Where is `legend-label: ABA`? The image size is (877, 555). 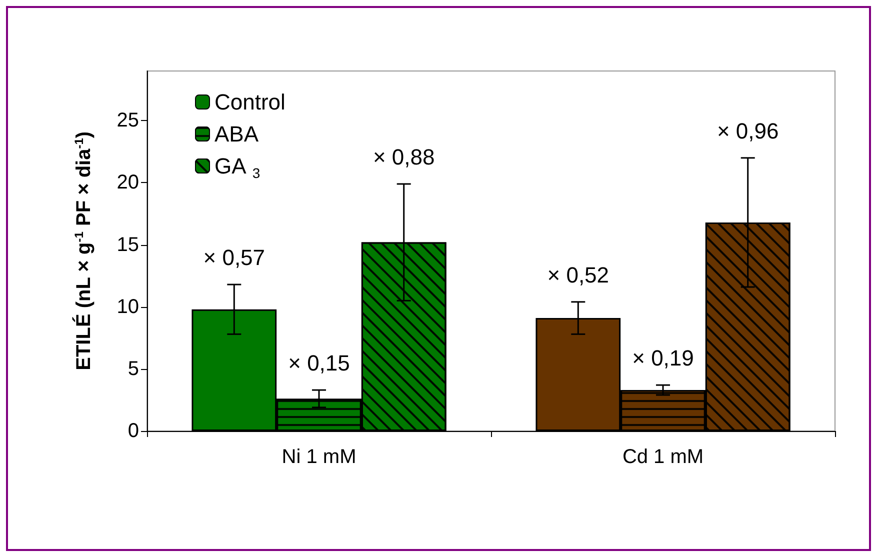
legend-label: ABA is located at coordinates (236, 134).